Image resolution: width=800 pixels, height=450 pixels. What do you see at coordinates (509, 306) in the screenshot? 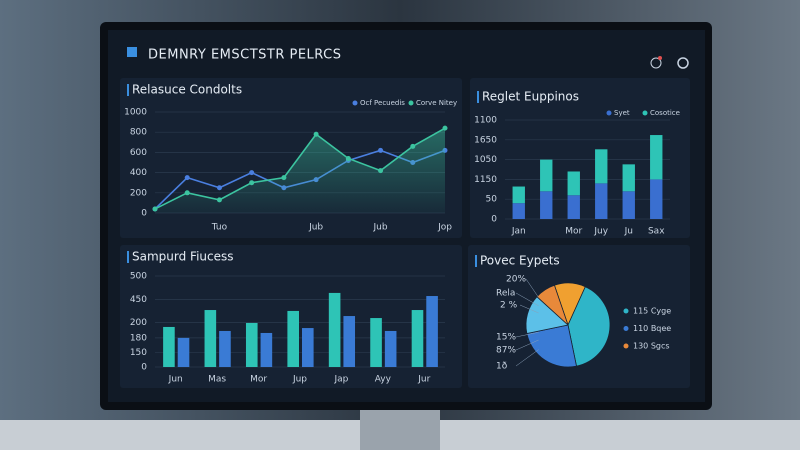
I see `pie-label: 2 %` at bounding box center [509, 306].